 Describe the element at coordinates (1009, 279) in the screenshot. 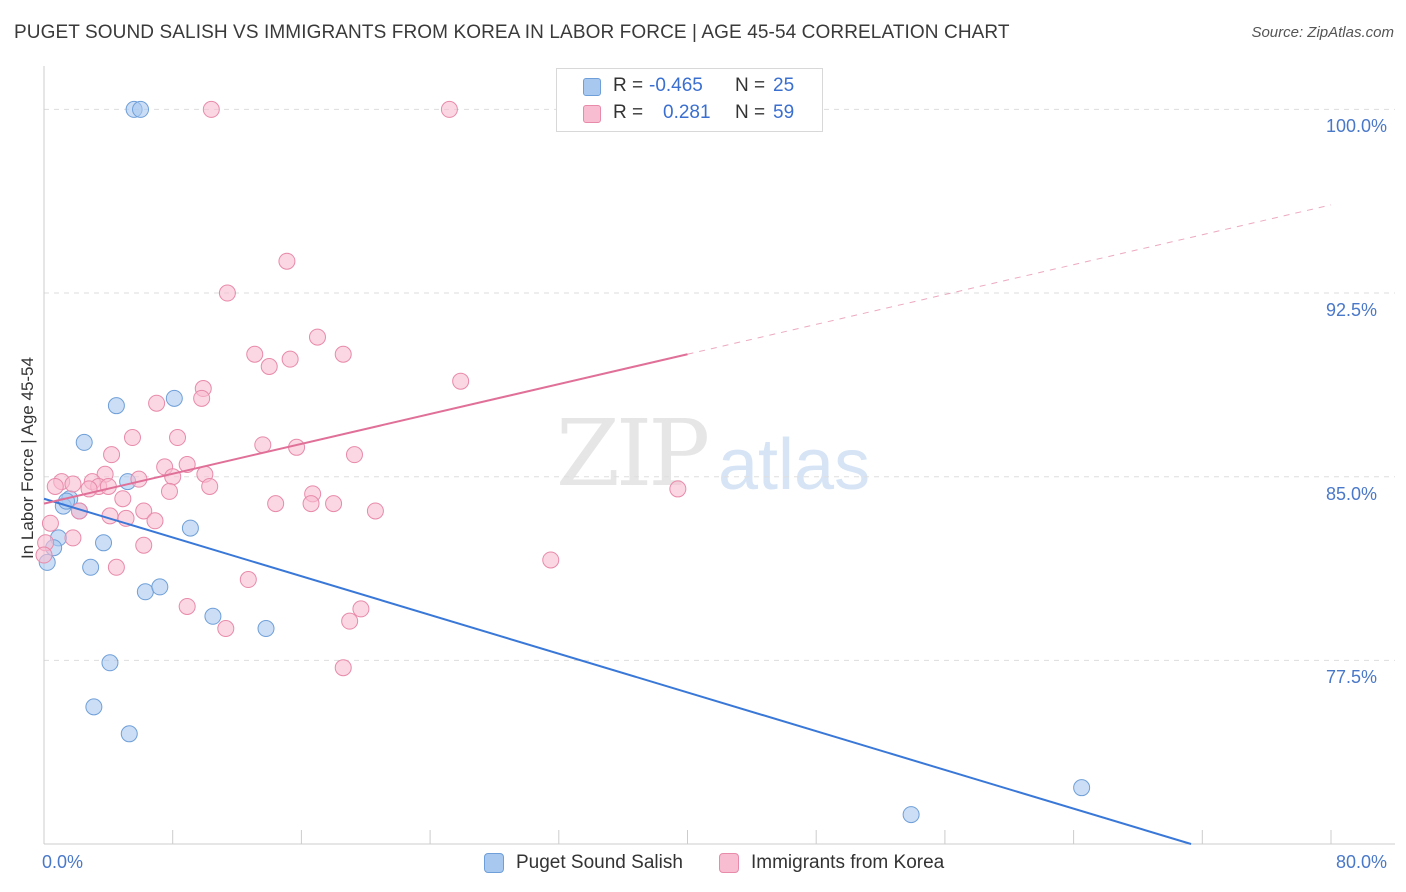

I see `trend-extension-korea` at that location.